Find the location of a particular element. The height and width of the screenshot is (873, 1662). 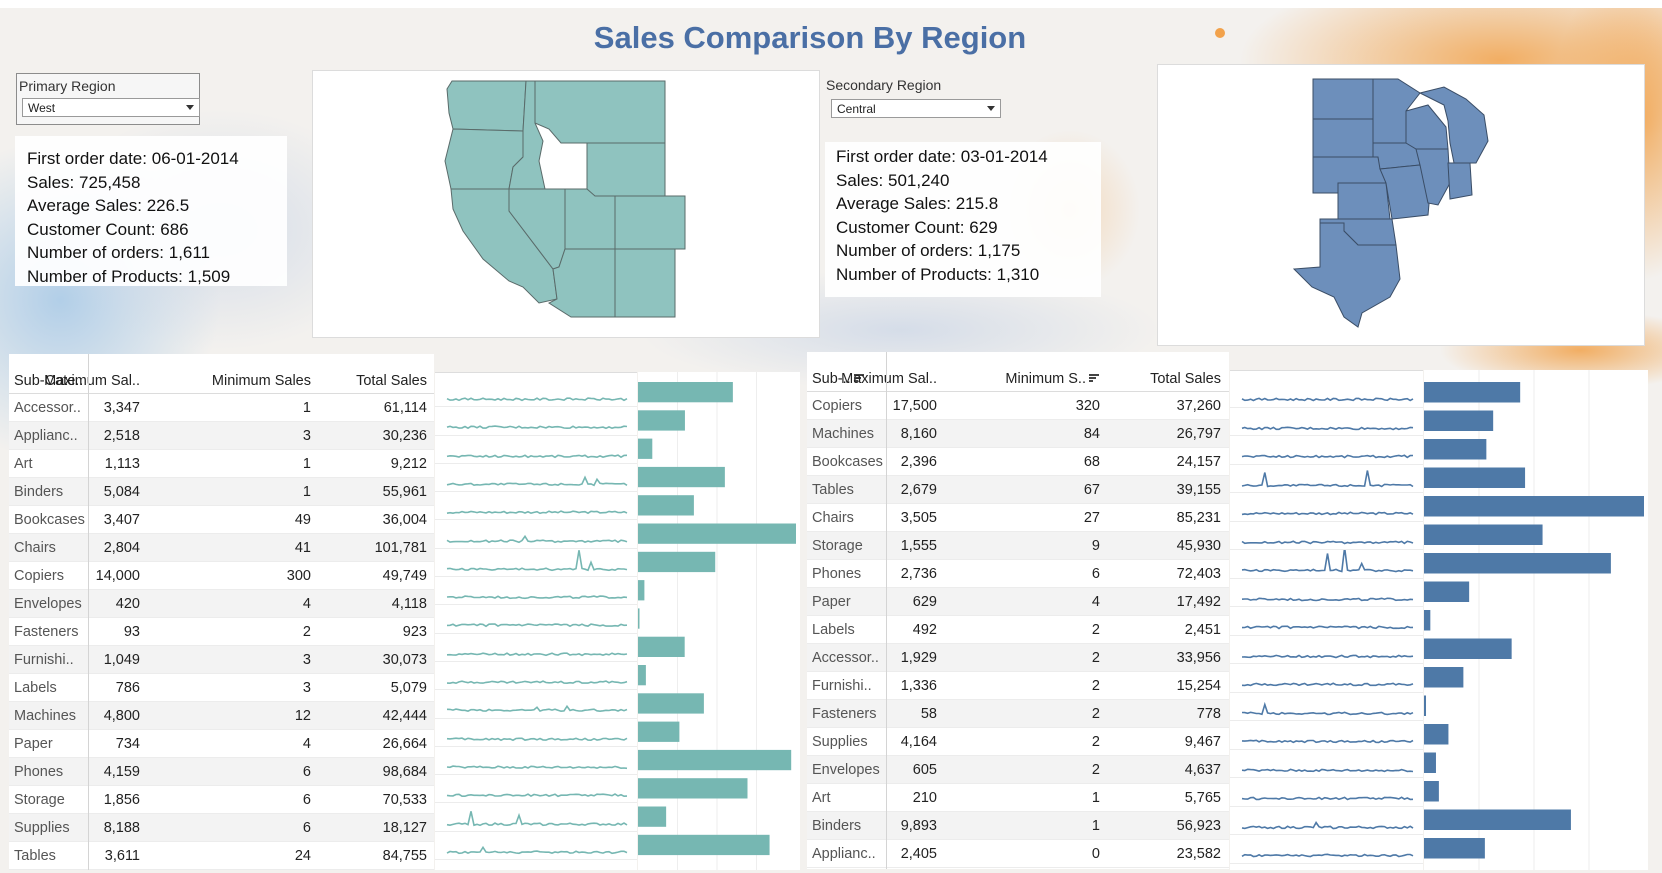

secondary-total-sales-bars is located at coordinates (1536, 620).